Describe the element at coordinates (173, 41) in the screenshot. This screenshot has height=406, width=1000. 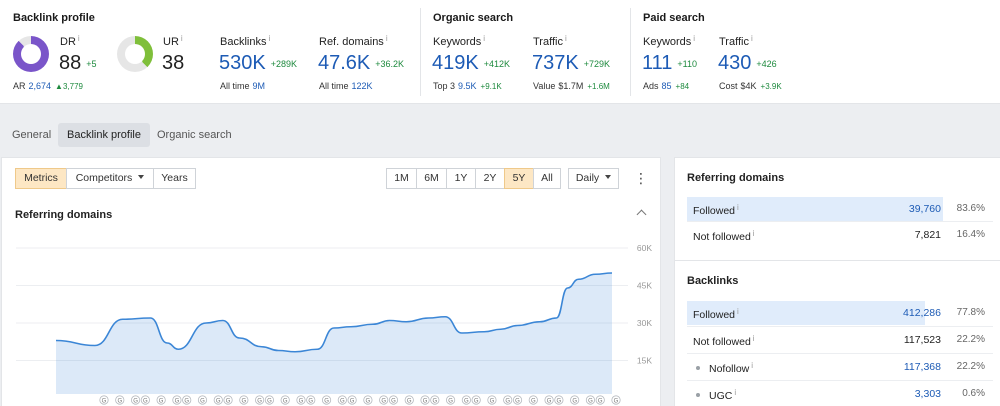
I see `ur-label: UR i` at that location.